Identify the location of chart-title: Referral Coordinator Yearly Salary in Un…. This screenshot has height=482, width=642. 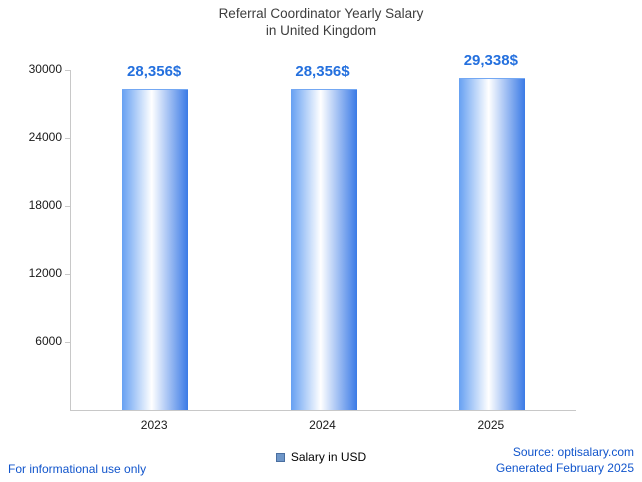
(321, 22).